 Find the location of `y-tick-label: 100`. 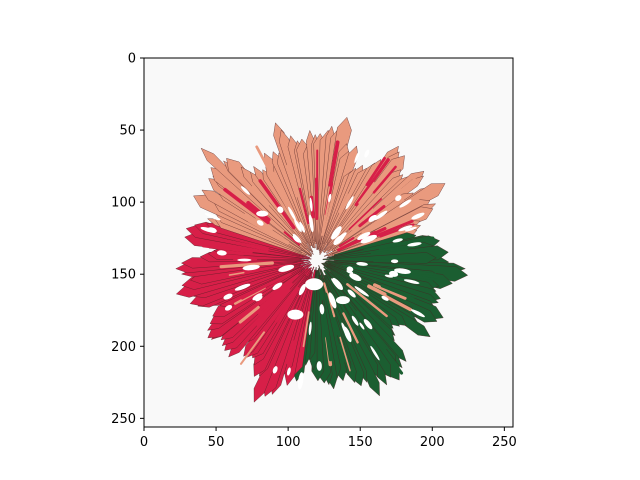

y-tick-label: 100 is located at coordinates (123, 203).